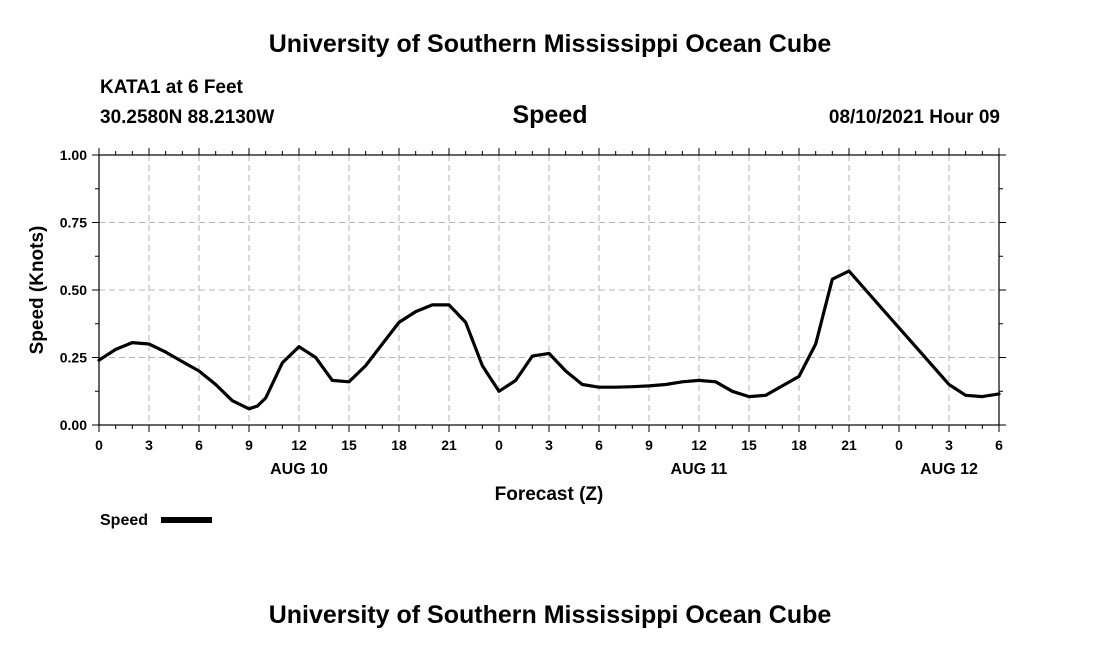  I want to click on y-tick-label: 0.25, so click(73, 358).